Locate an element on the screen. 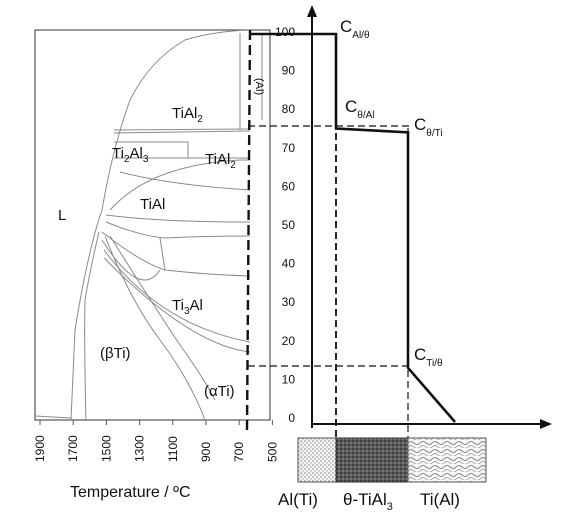 The image size is (573, 528). x-tick-label: 1500 is located at coordinates (106, 448).